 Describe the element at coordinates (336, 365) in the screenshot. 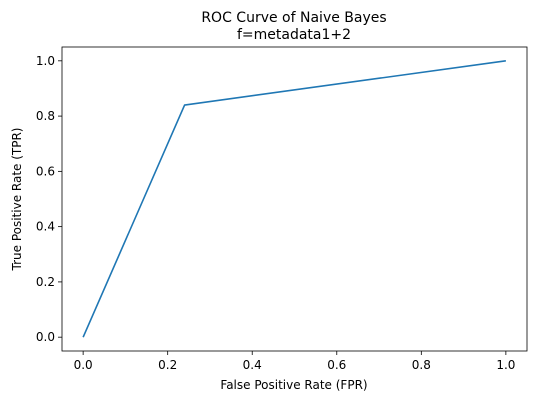

I see `x-tick-label: 0.6` at that location.